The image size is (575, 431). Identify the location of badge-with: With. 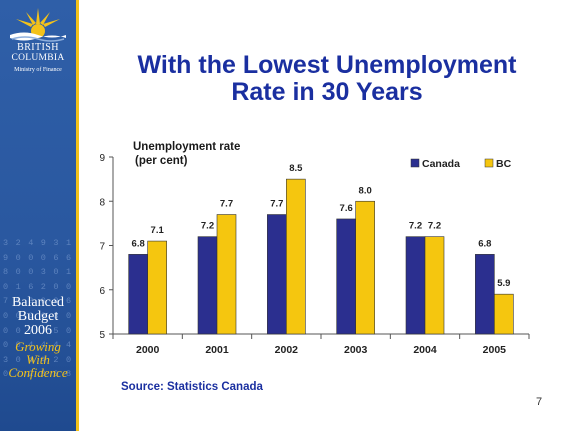
(38, 359).